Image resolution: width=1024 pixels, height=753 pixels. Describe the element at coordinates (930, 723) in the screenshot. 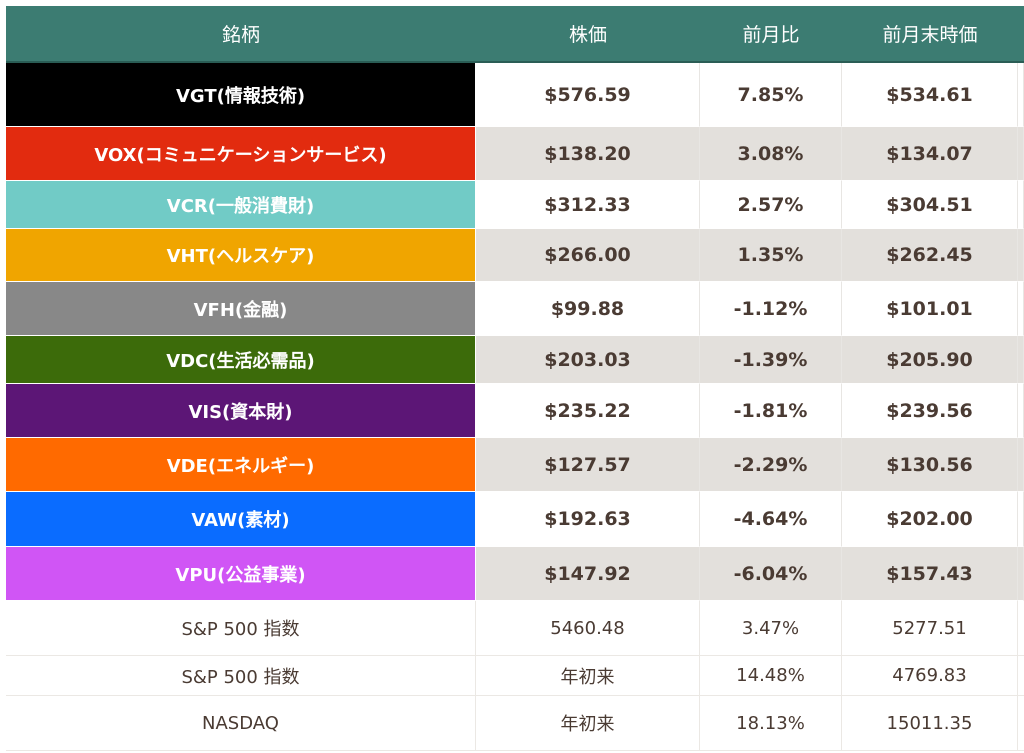

I see `index-prev-value: 15011.35` at that location.